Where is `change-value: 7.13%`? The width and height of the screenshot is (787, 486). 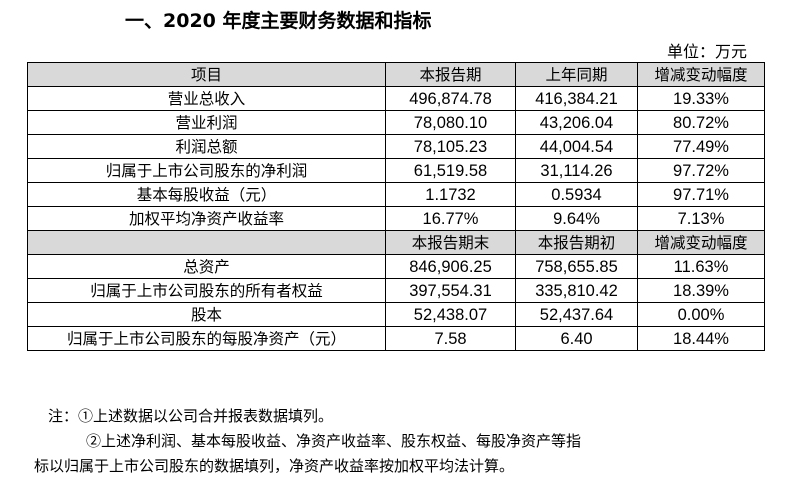 change-value: 7.13% is located at coordinates (701, 218).